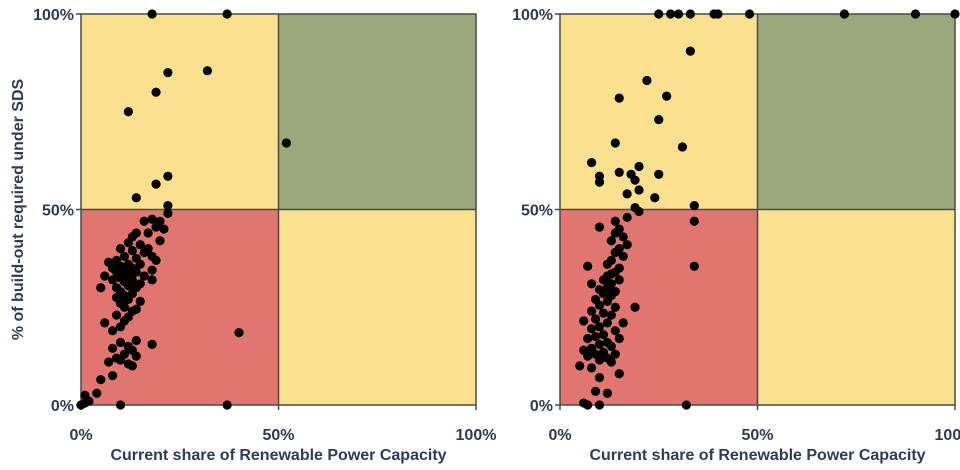  What do you see at coordinates (476, 435) in the screenshot?
I see `x-tick-label: 100%` at bounding box center [476, 435].